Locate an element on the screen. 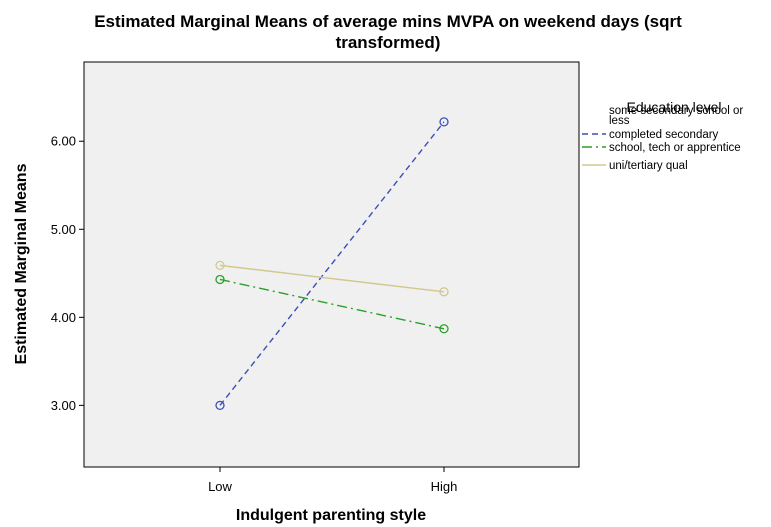 The height and width of the screenshot is (527, 771). legend-label: school, tech or apprentice is located at coordinates (675, 148).